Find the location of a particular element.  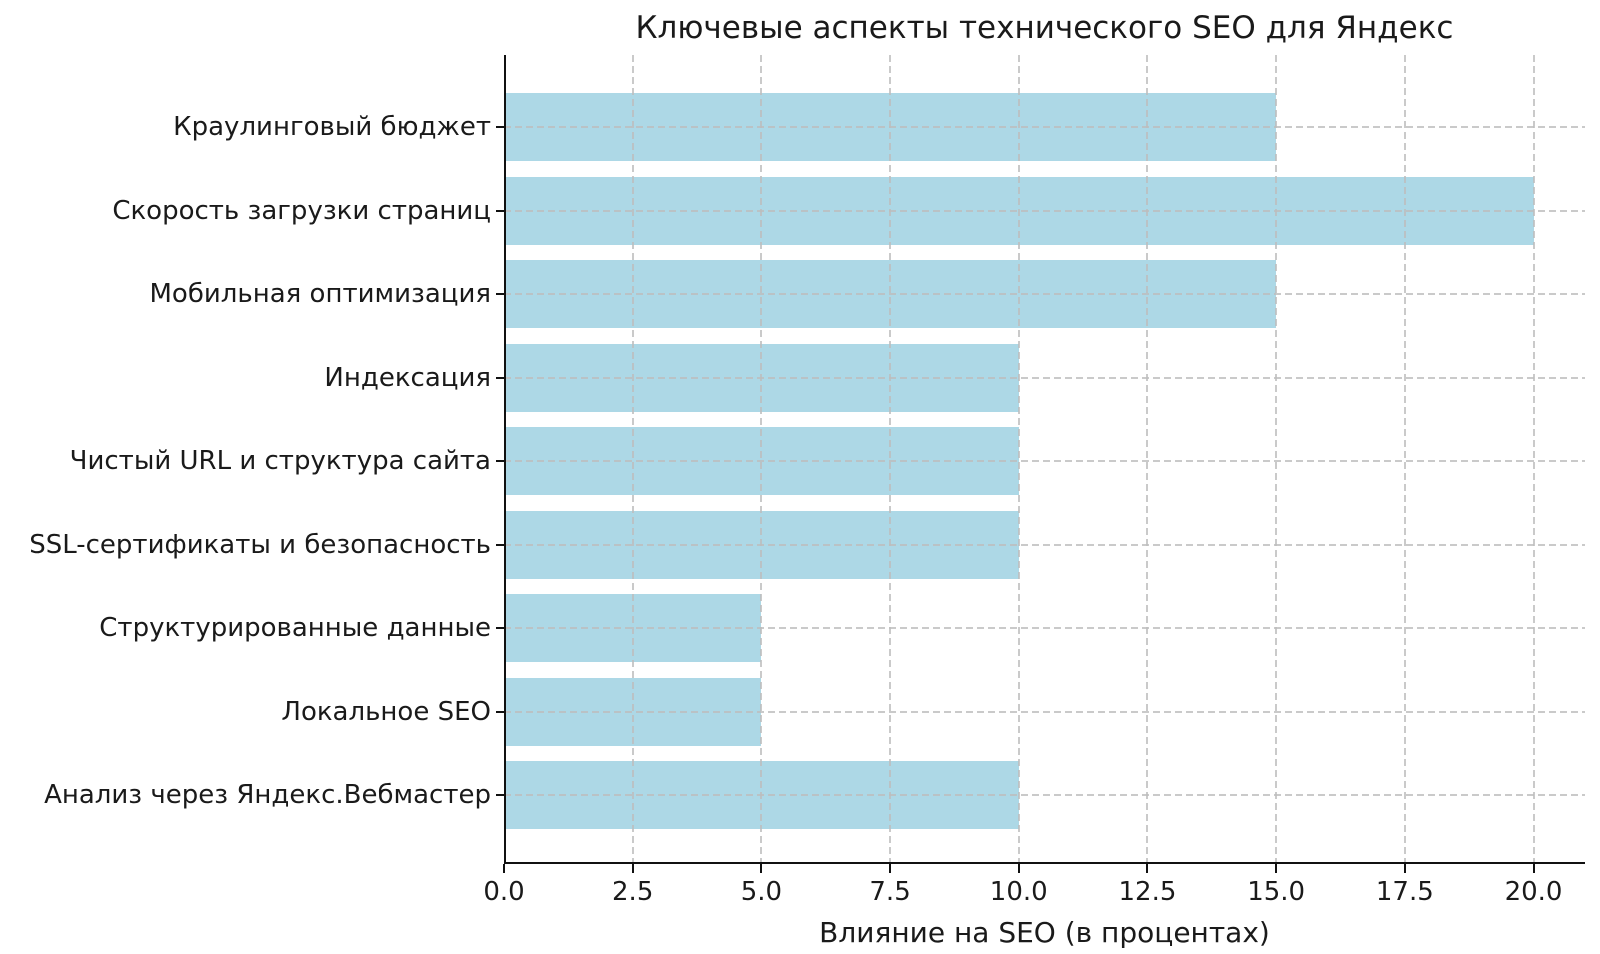

y-axis-spine is located at coordinates (505, 459).